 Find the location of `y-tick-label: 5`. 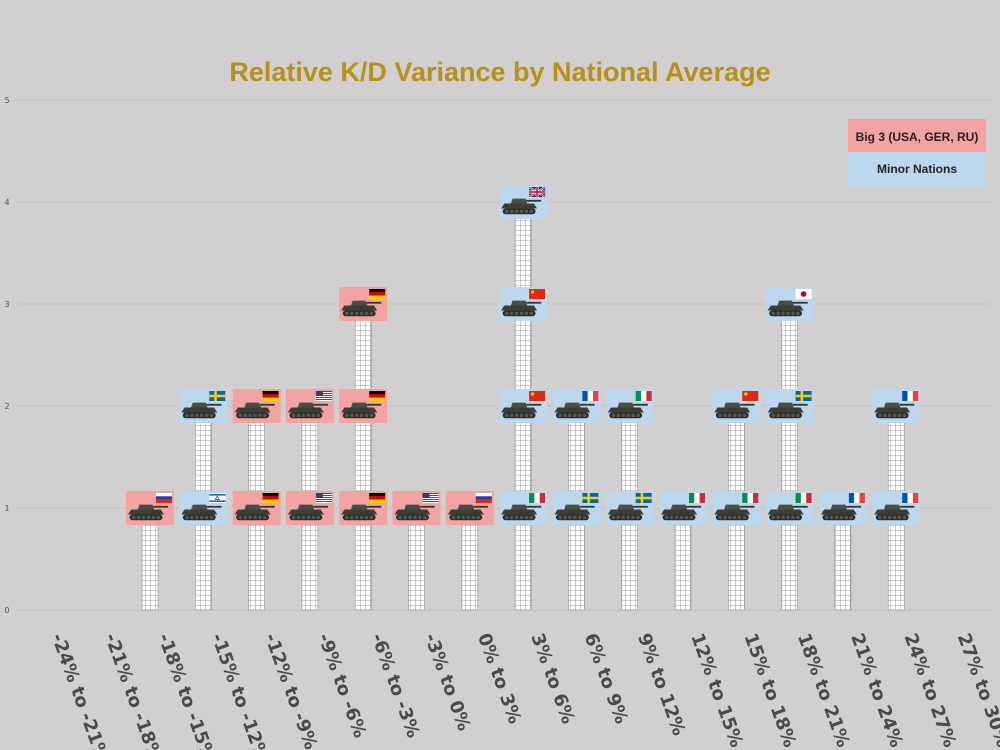

y-tick-label: 5 is located at coordinates (6, 100).